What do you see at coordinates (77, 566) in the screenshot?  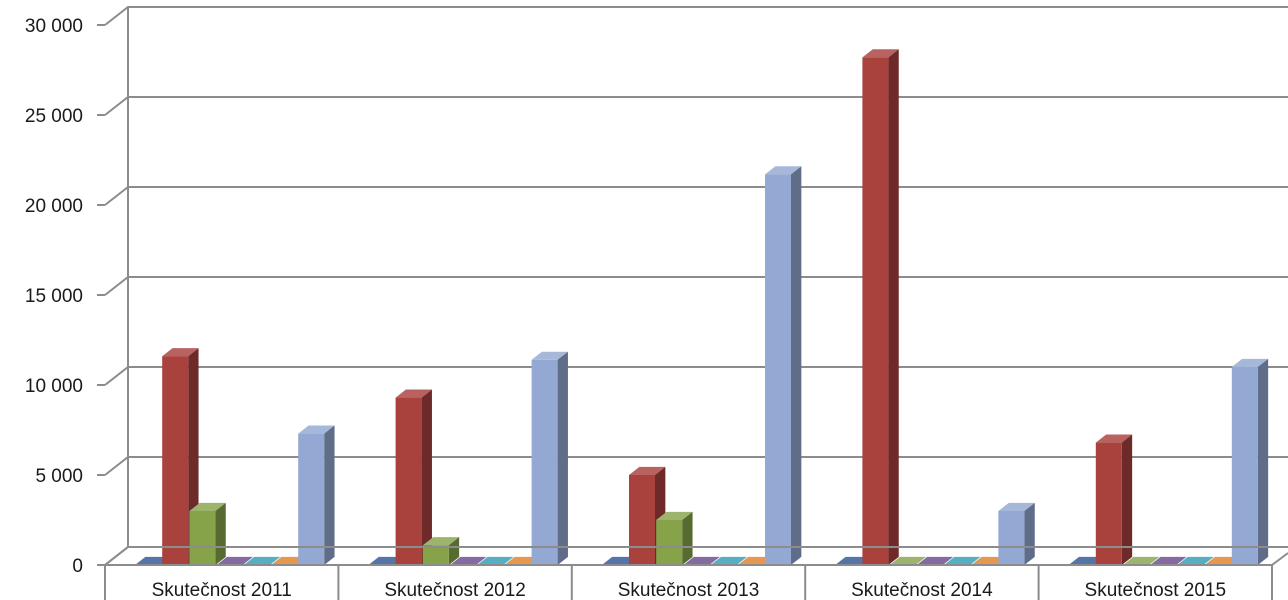 I see `y-tick-label: 0` at bounding box center [77, 566].